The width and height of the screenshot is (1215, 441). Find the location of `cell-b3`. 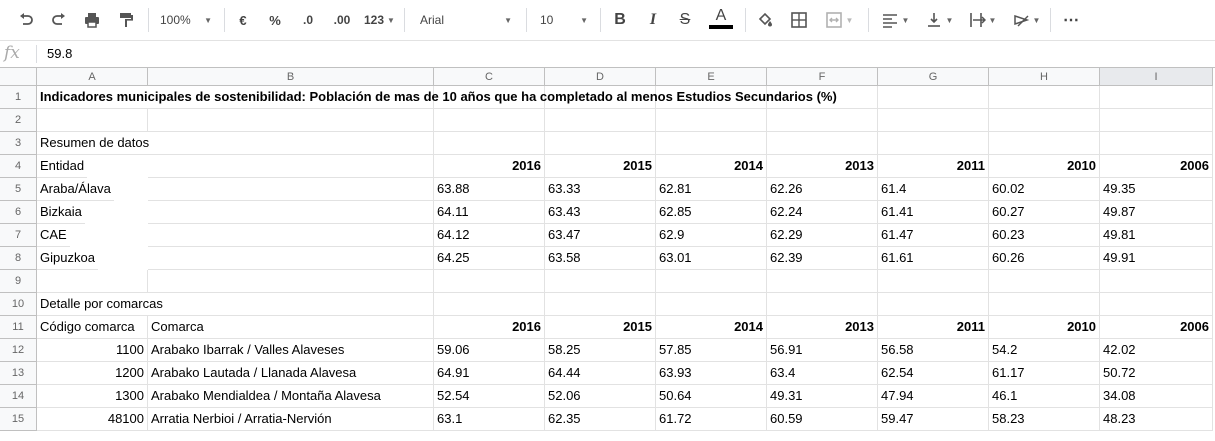

cell-b3 is located at coordinates (291, 143).